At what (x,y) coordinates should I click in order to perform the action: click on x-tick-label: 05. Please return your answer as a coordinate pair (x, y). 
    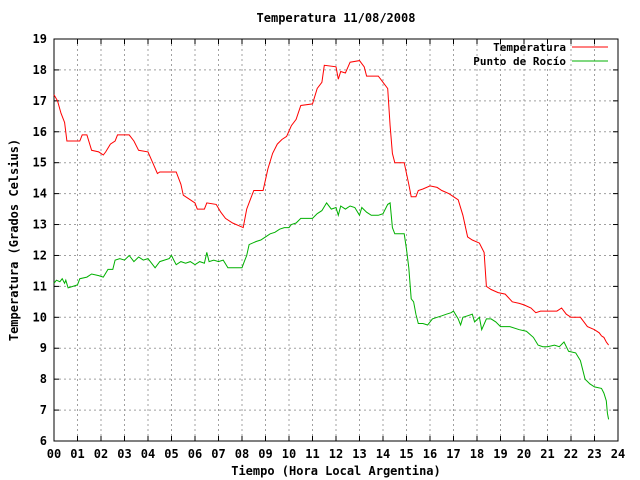
    Looking at the image, I should click on (171, 454).